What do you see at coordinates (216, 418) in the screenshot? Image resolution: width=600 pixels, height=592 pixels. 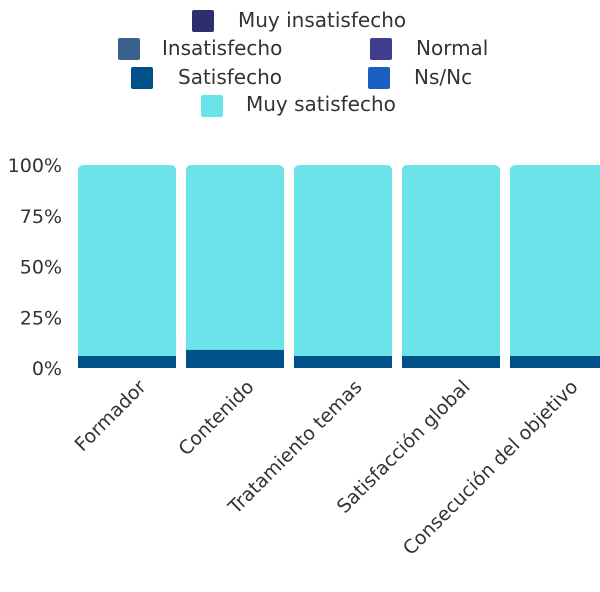 I see `x-category-label: Contenido` at bounding box center [216, 418].